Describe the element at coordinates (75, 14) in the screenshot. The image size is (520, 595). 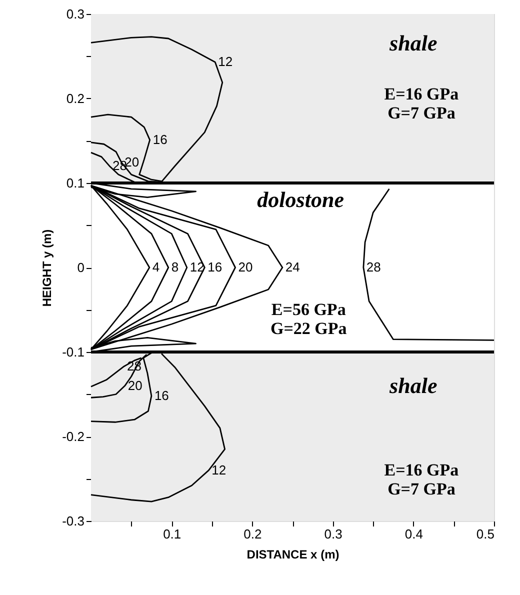
I see `y-tick-label: 0.3` at that location.